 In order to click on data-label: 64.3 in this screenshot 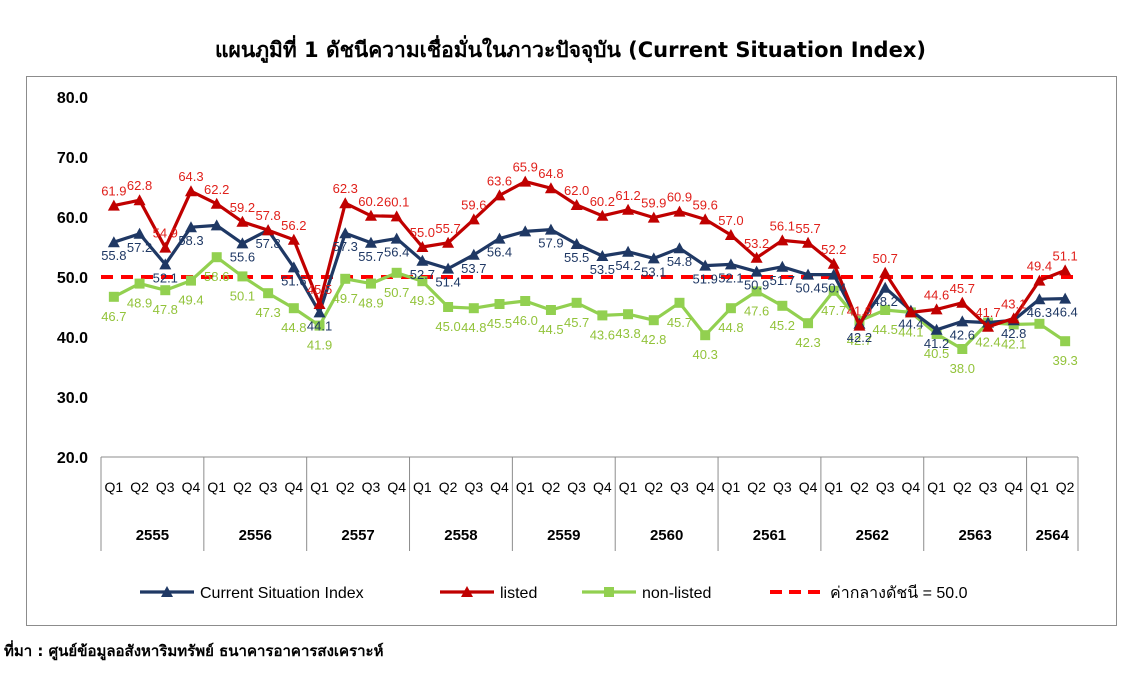, I will do `click(190, 176)`.